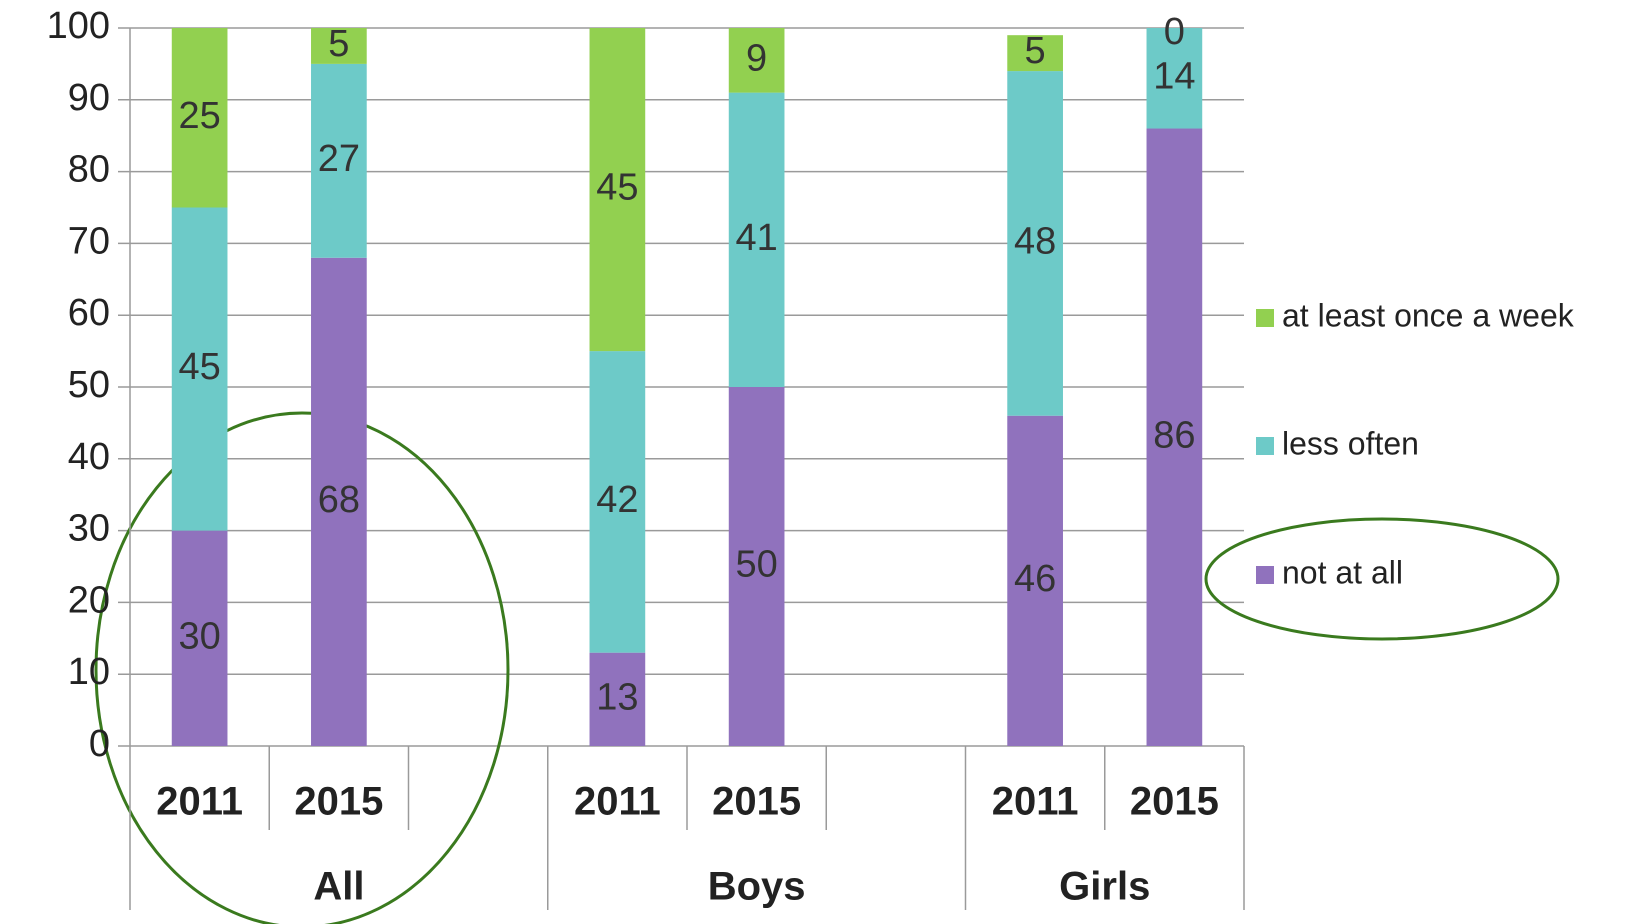 The image size is (1635, 924). Describe the element at coordinates (89, 241) in the screenshot. I see `y-tick-label: 70` at that location.